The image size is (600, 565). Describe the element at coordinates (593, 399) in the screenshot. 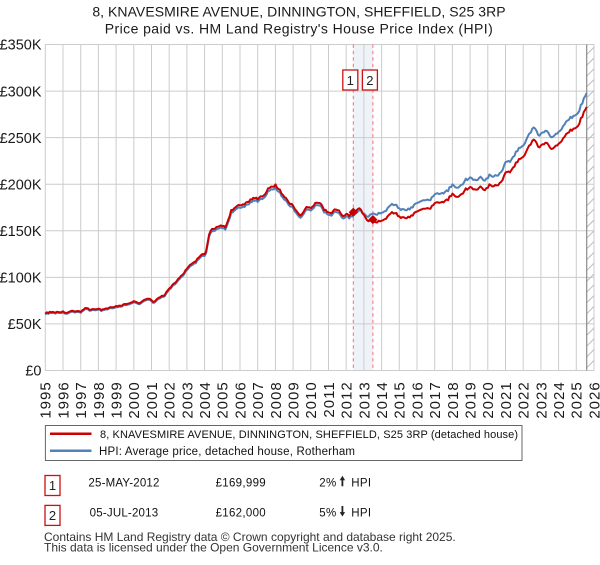

I see `svg-text: 2026` at that location.